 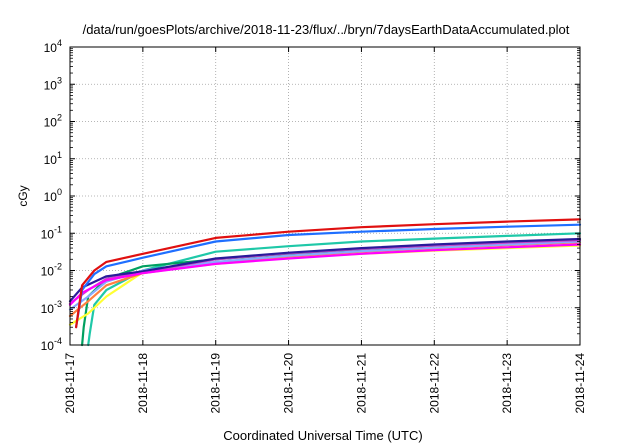 What do you see at coordinates (53, 46) in the screenshot?
I see `y-tick-label: 10⁴` at bounding box center [53, 46].